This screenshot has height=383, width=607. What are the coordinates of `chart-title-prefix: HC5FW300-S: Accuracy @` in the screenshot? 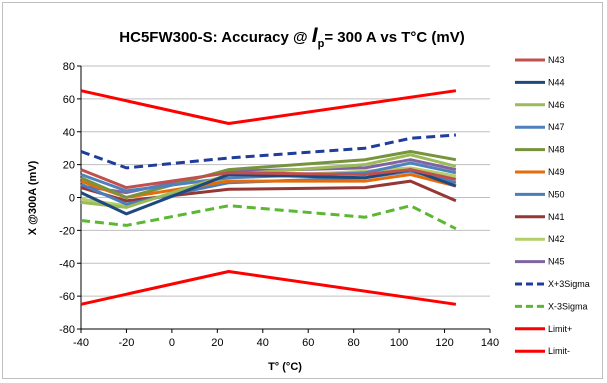 It's located at (215, 37).